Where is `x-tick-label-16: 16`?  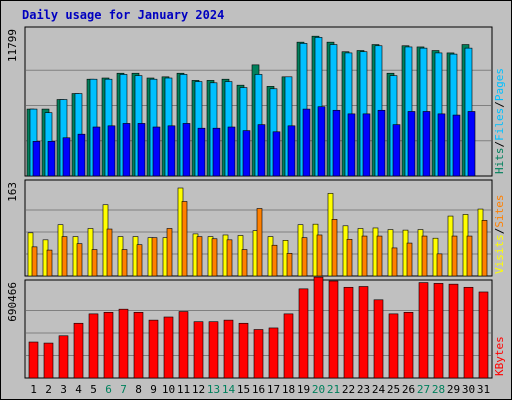 x-tick-label-16: 16 is located at coordinates (258, 389).